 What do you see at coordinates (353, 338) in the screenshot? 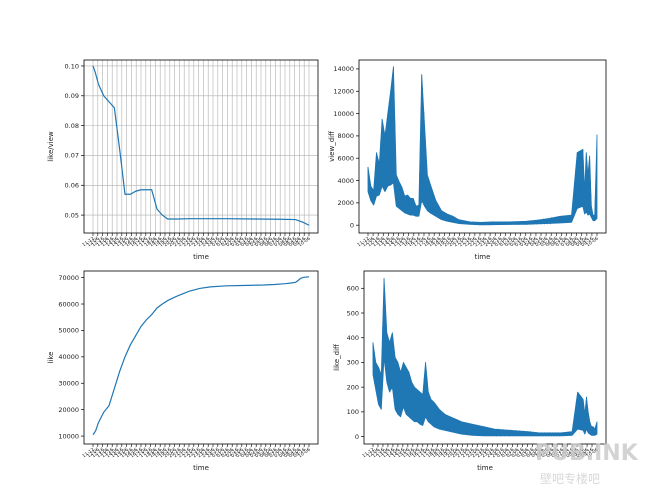
I see `y-tick-label: 400` at bounding box center [353, 338].